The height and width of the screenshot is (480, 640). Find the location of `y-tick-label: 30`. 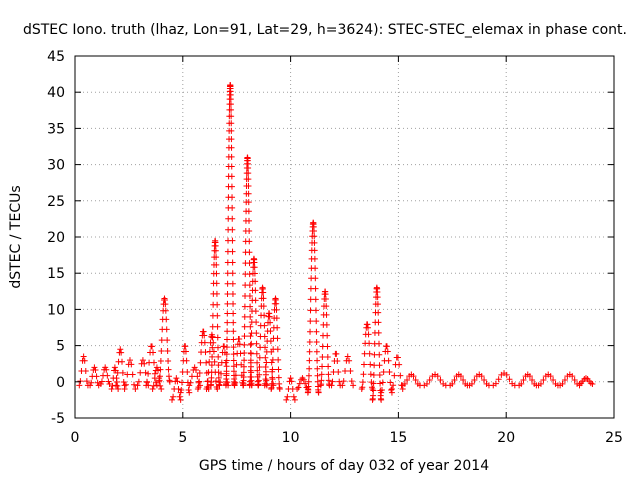

y-tick-label: 30 is located at coordinates (56, 166).